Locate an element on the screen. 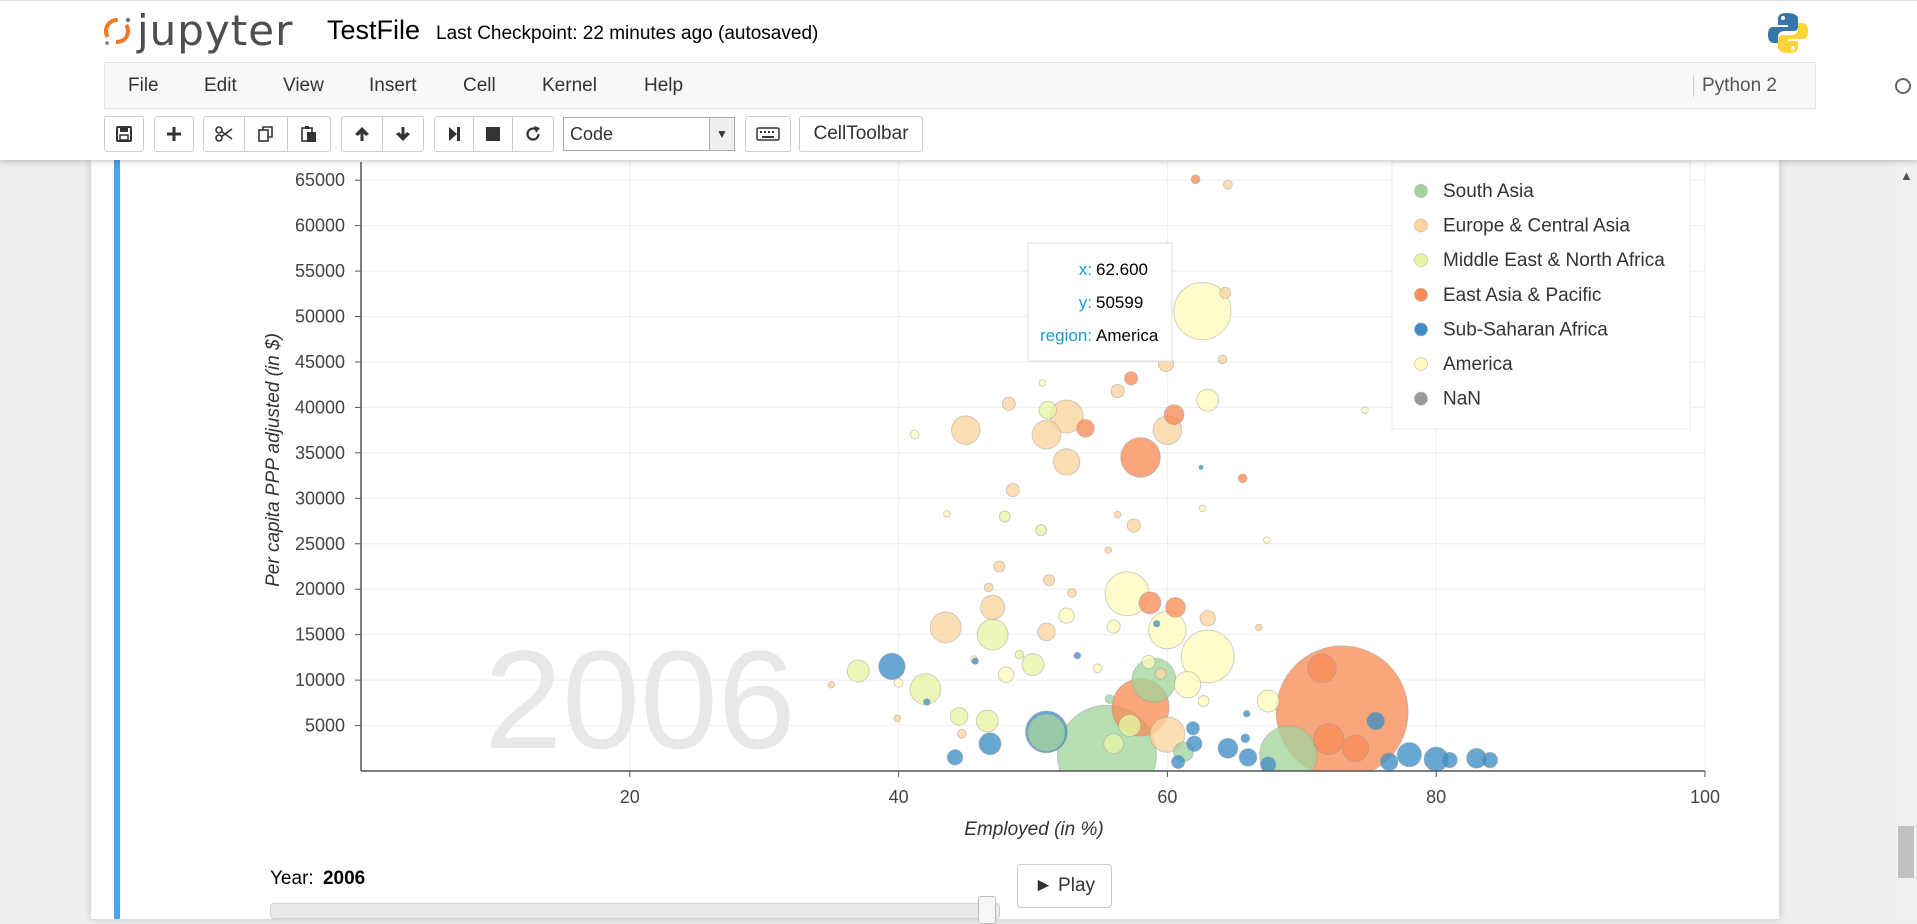  restart-icon is located at coordinates (533, 133).